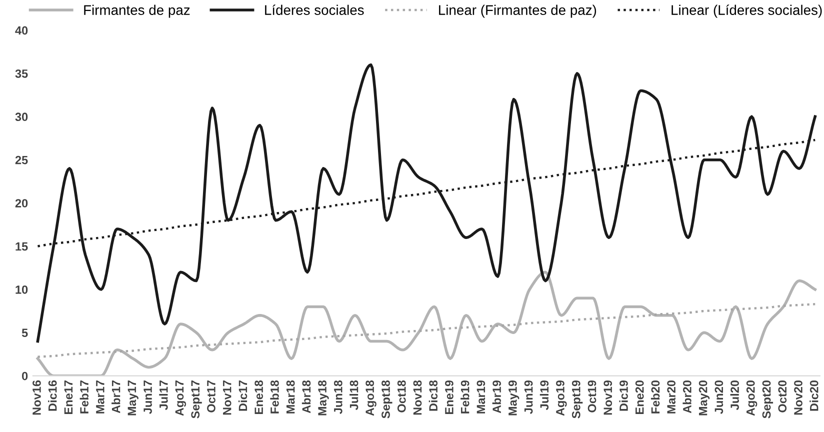 Image resolution: width=824 pixels, height=432 pixels. What do you see at coordinates (798, 397) in the screenshot?
I see `x-tick-label: Nov20` at bounding box center [798, 397].